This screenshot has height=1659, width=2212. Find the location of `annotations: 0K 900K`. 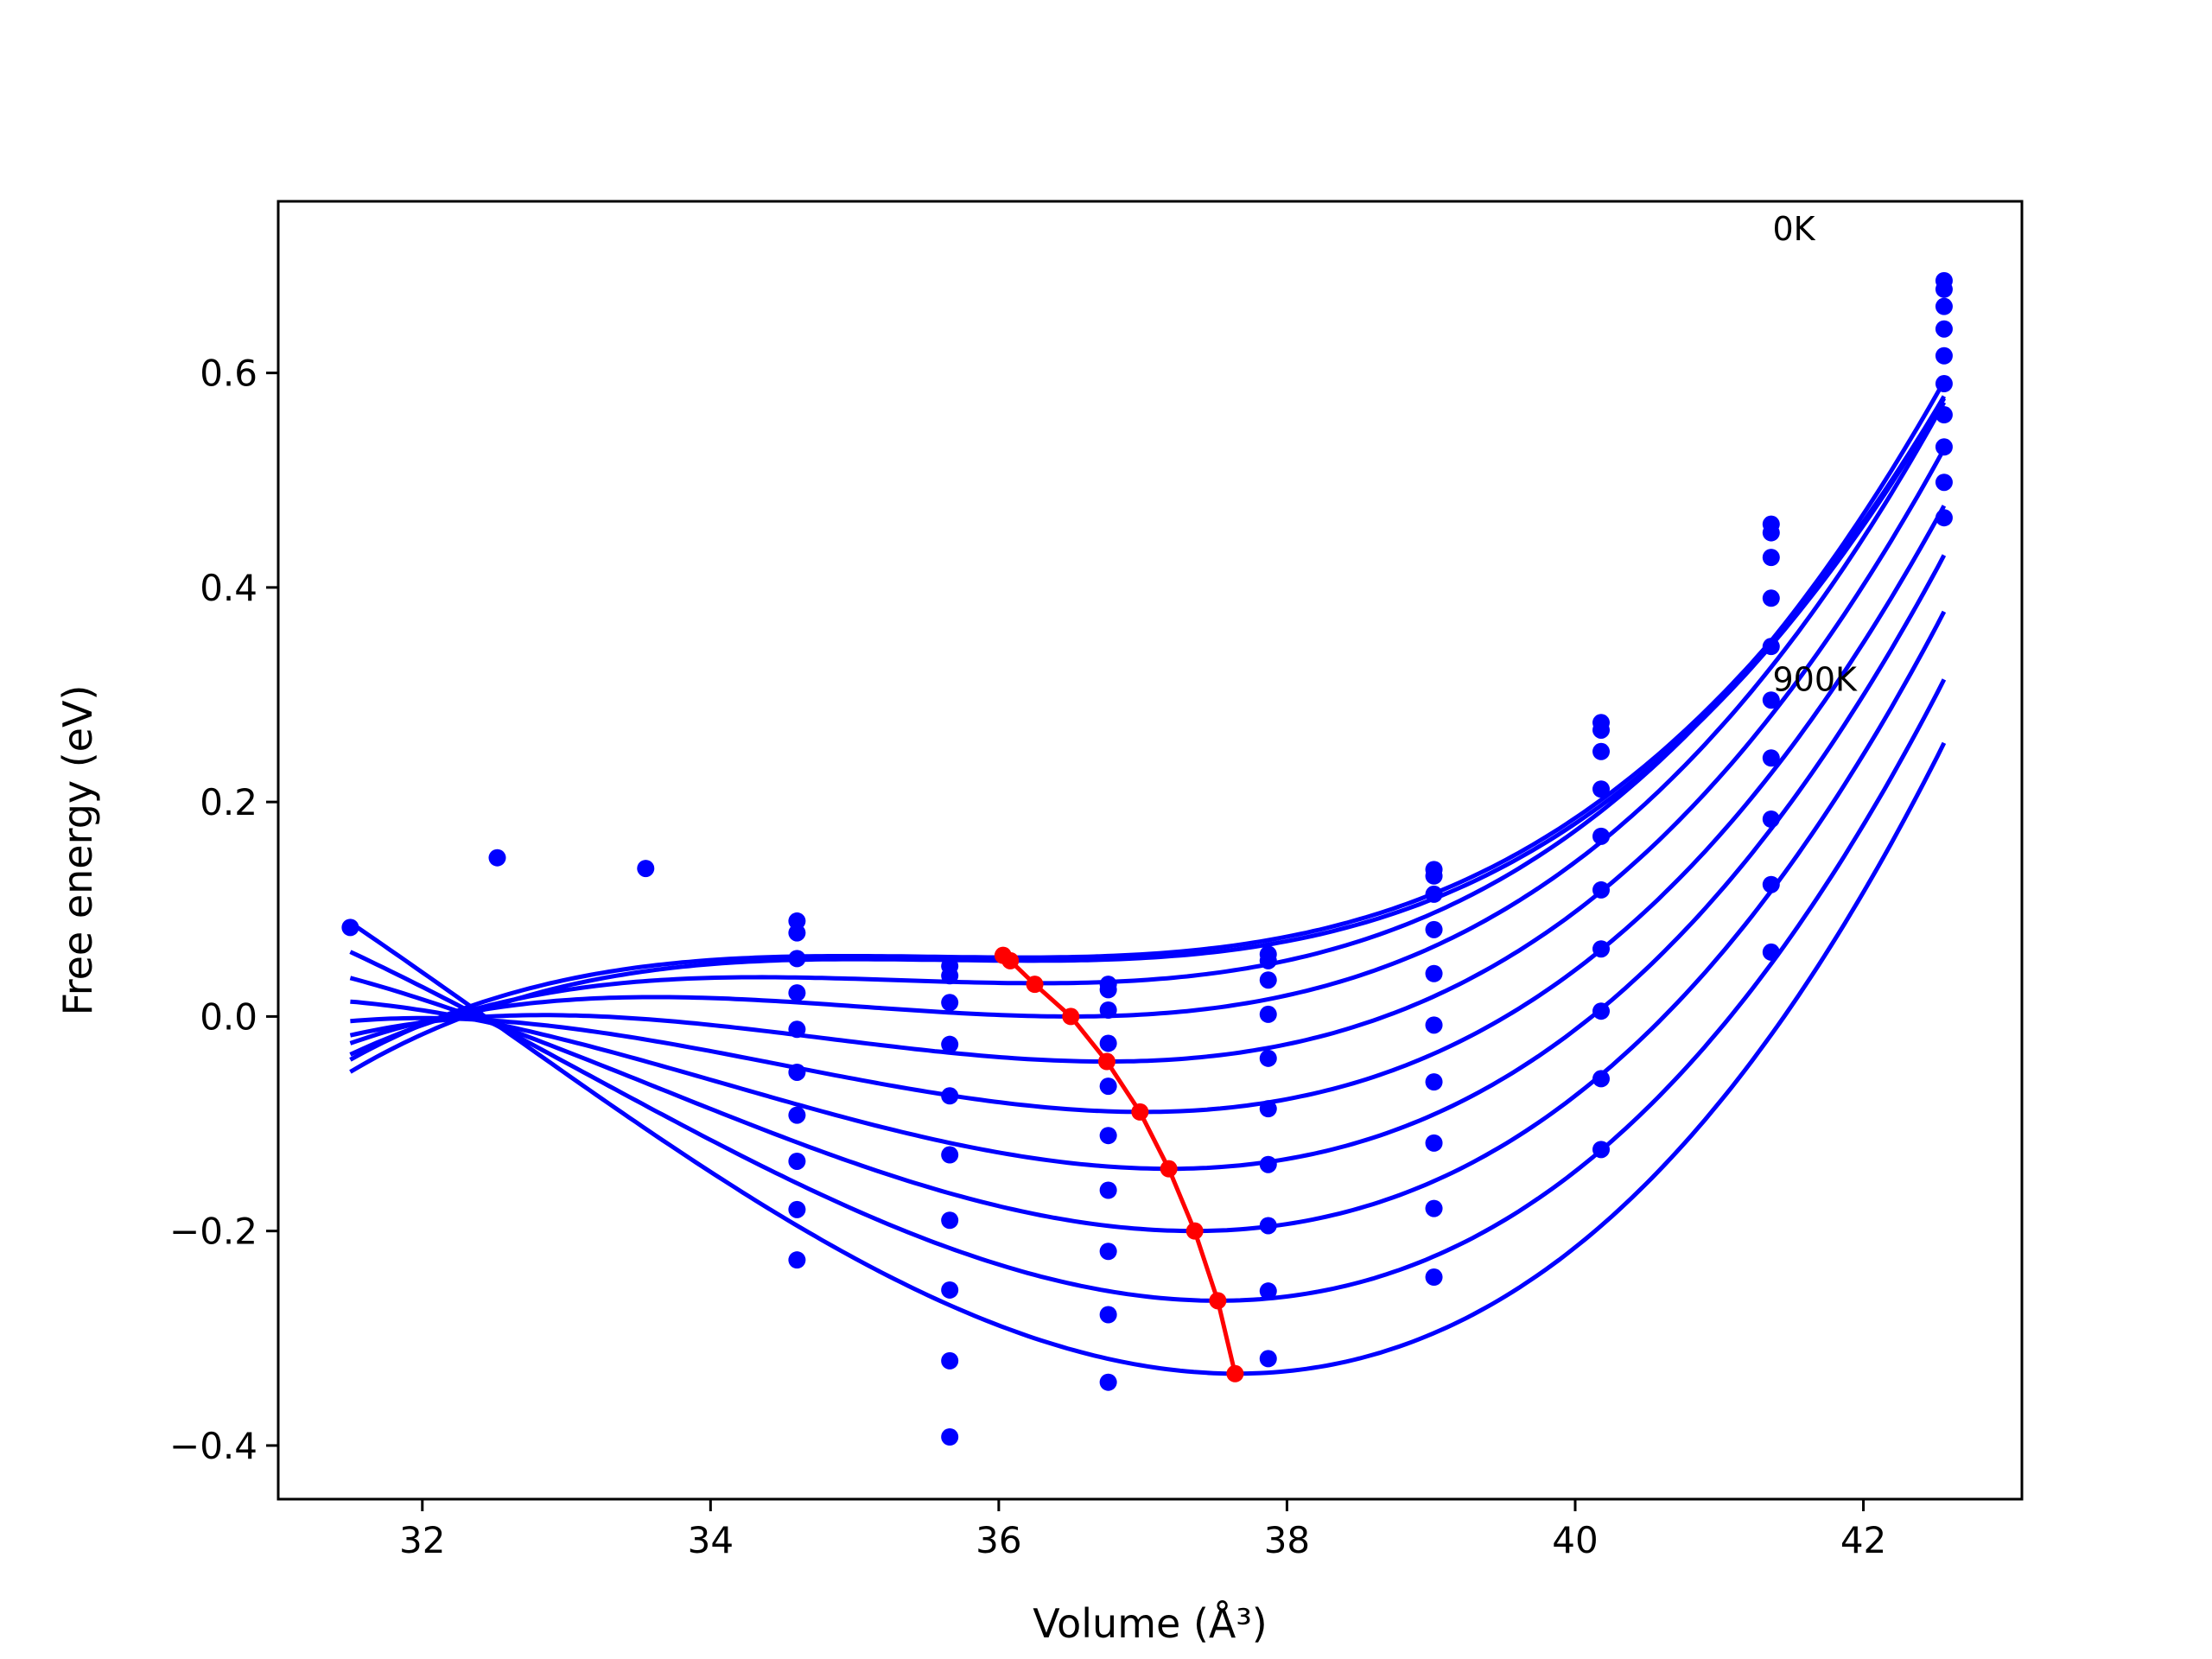

annotations: 0K 900K is located at coordinates (1815, 454).